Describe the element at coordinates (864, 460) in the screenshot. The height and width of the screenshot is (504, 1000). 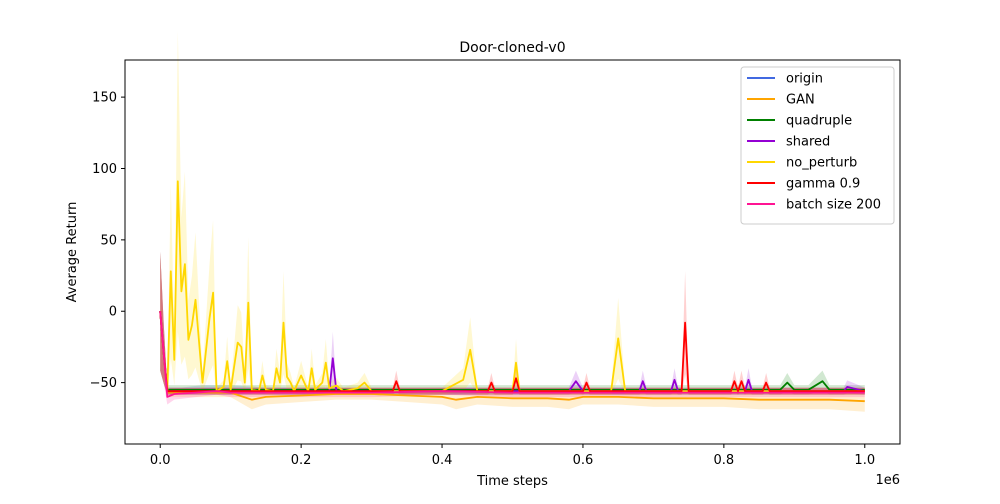
I see `x-tick-label: 1.0` at that location.